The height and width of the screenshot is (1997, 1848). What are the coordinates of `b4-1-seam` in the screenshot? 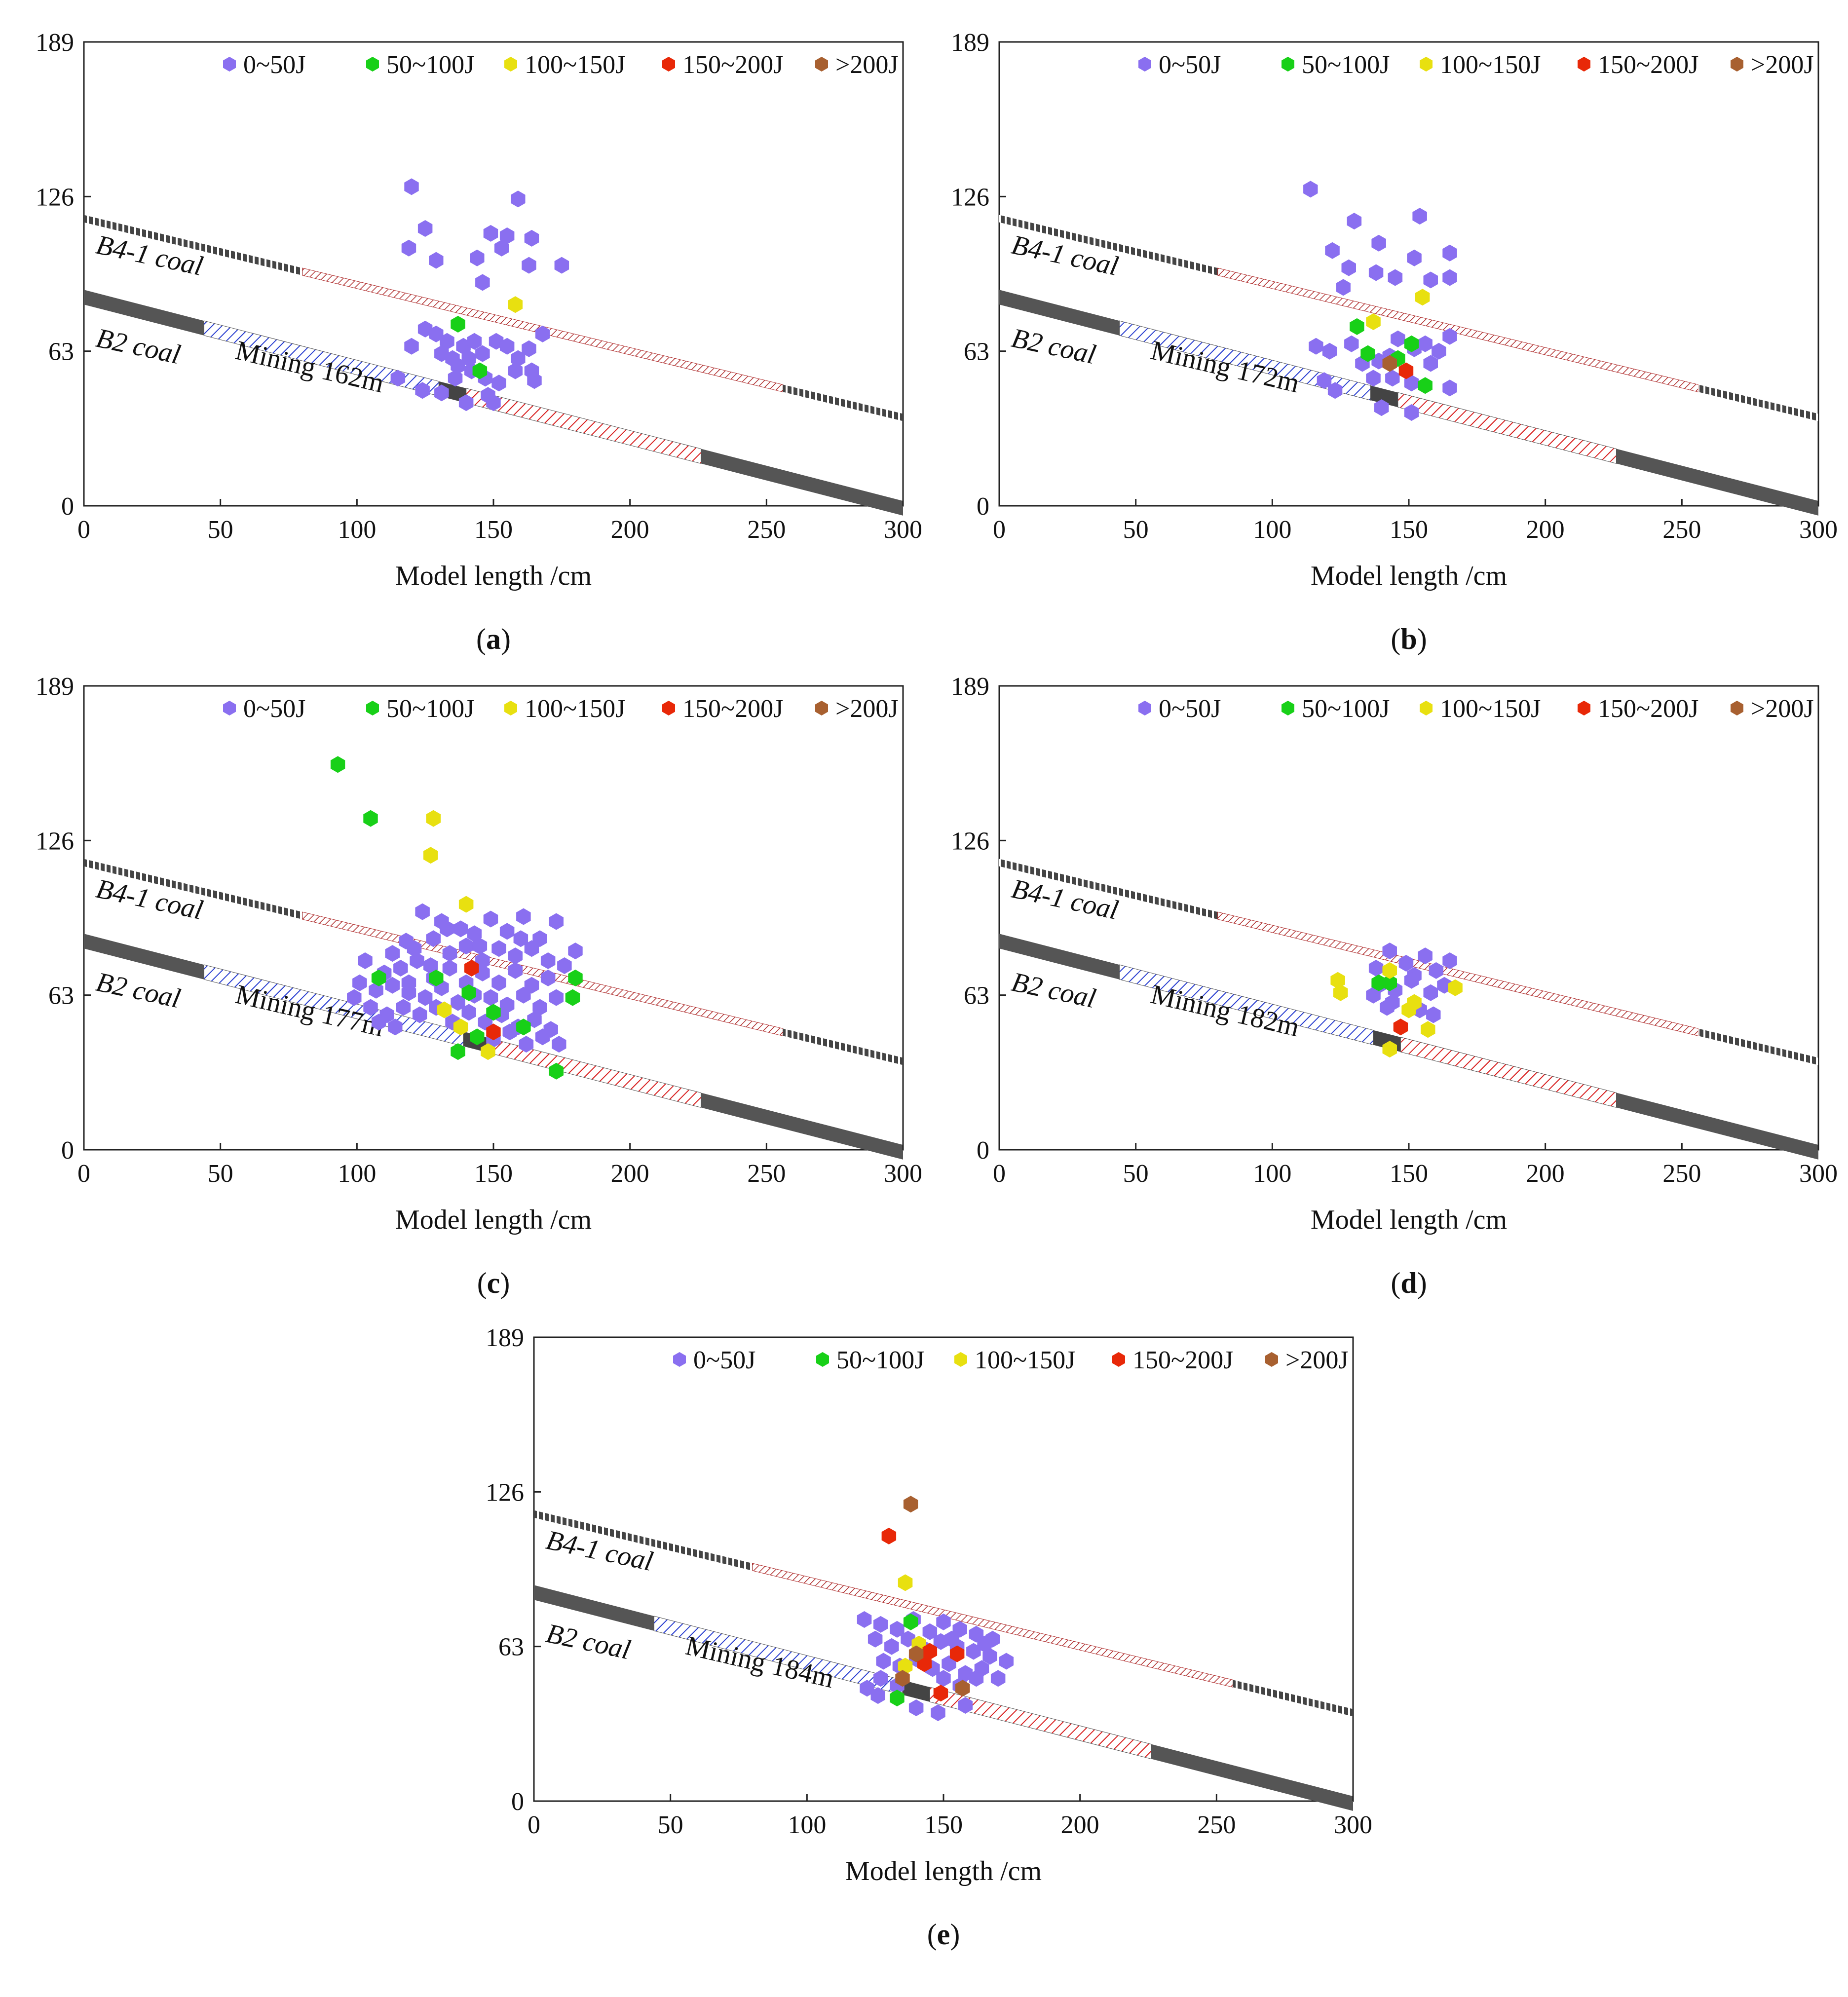 It's located at (1408, 962).